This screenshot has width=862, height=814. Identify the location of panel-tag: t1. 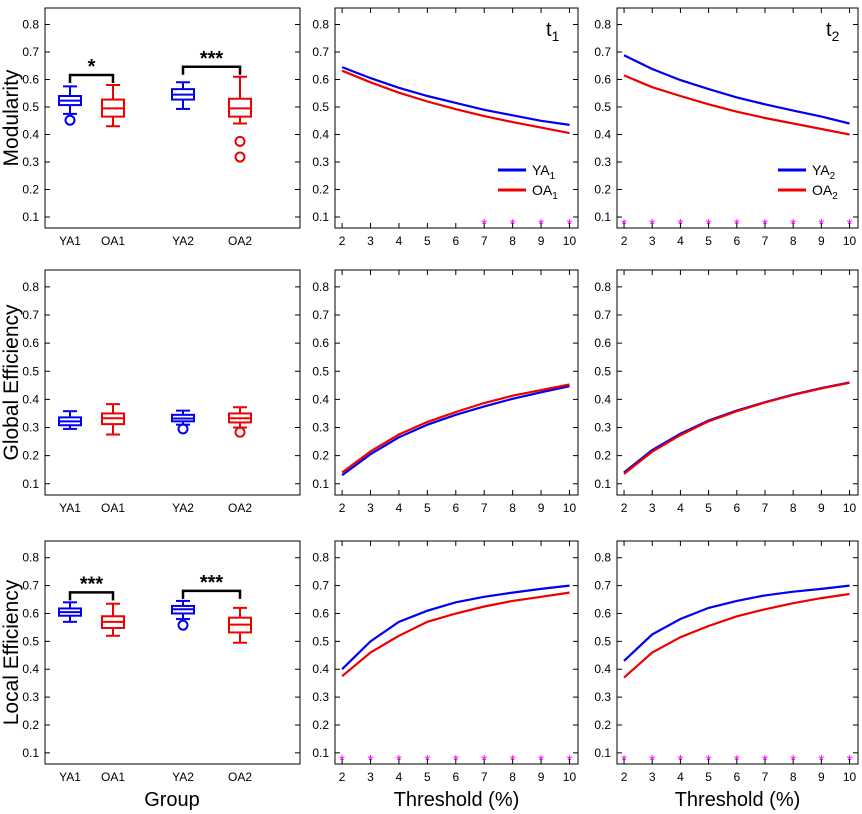
(553, 31).